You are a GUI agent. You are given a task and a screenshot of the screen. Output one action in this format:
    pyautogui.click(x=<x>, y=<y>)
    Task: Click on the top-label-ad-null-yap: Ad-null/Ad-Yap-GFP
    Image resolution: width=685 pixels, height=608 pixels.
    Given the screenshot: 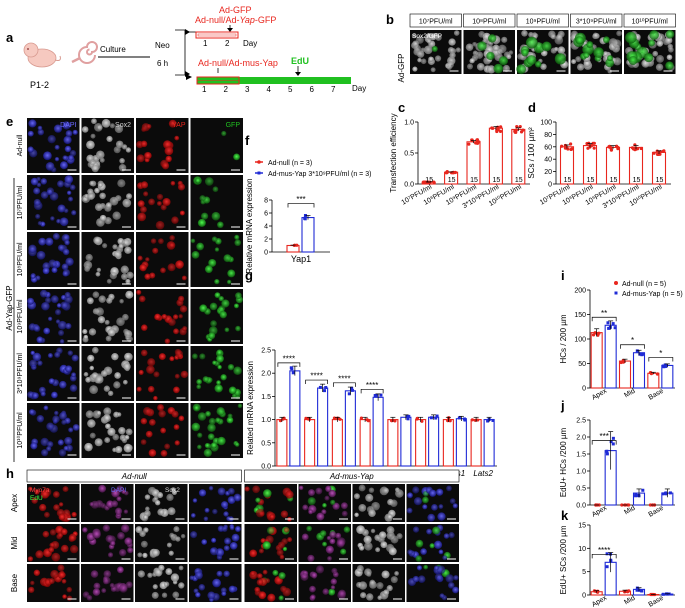 What is the action you would take?
    pyautogui.click(x=235, y=20)
    